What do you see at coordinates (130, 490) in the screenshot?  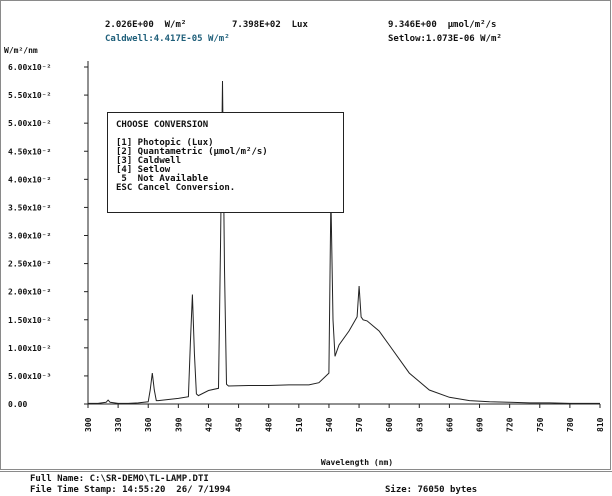 I see `file-time-stamp: File Time Stamp: 14:55:20 26/ 7/1994` at bounding box center [130, 490].